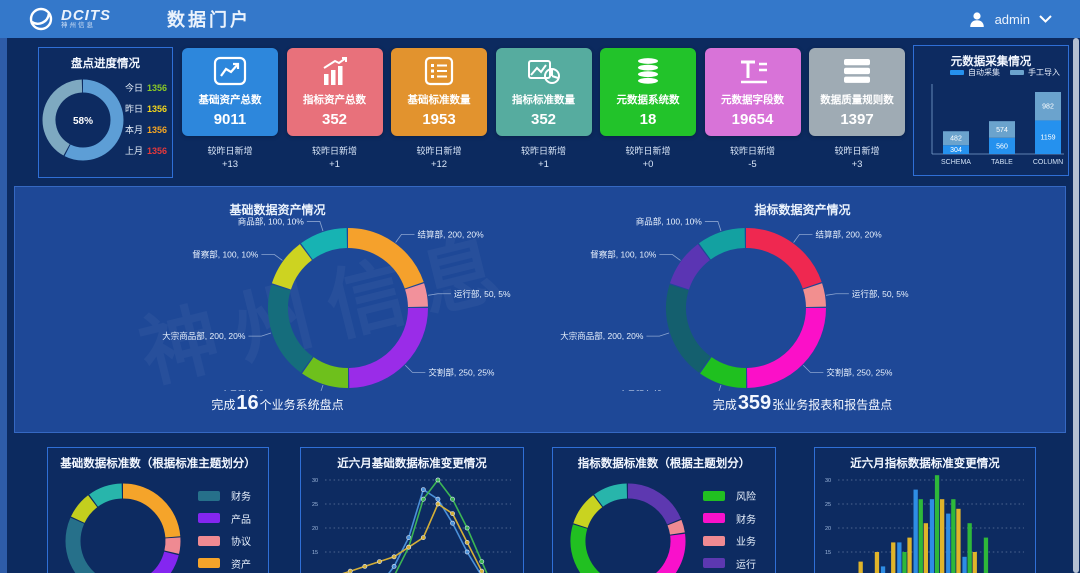 This screenshot has height=573, width=1080. What do you see at coordinates (241, 520) in the screenshot?
I see `legend-label: 产品` at bounding box center [241, 520].